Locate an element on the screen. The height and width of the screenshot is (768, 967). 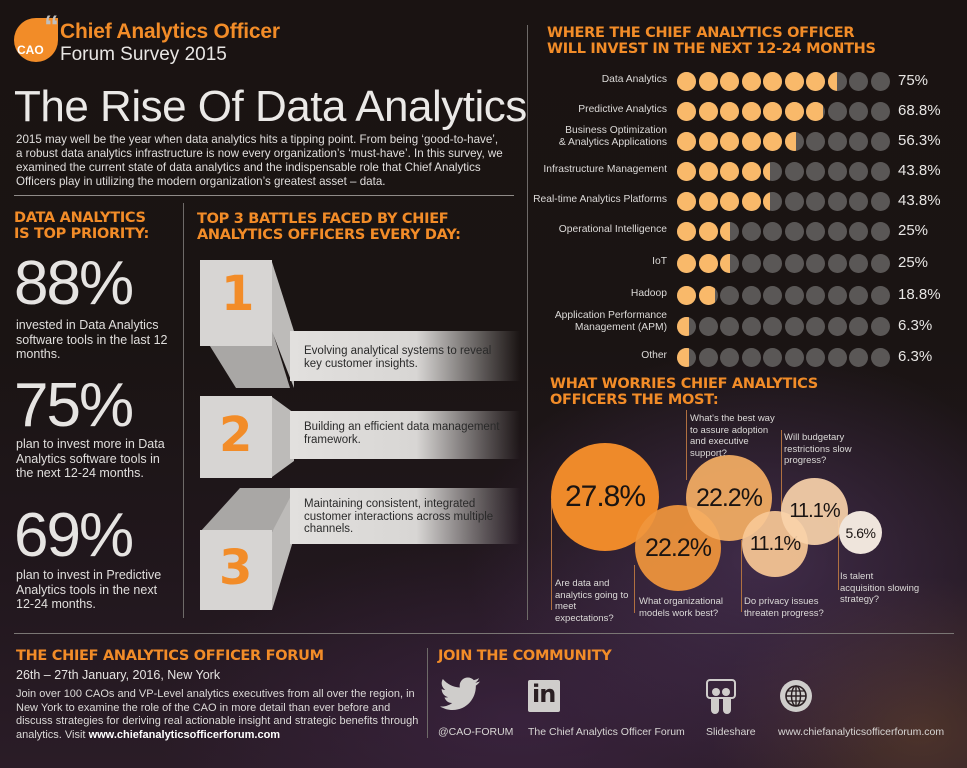
logo-drop-shape is located at coordinates (36, 40).